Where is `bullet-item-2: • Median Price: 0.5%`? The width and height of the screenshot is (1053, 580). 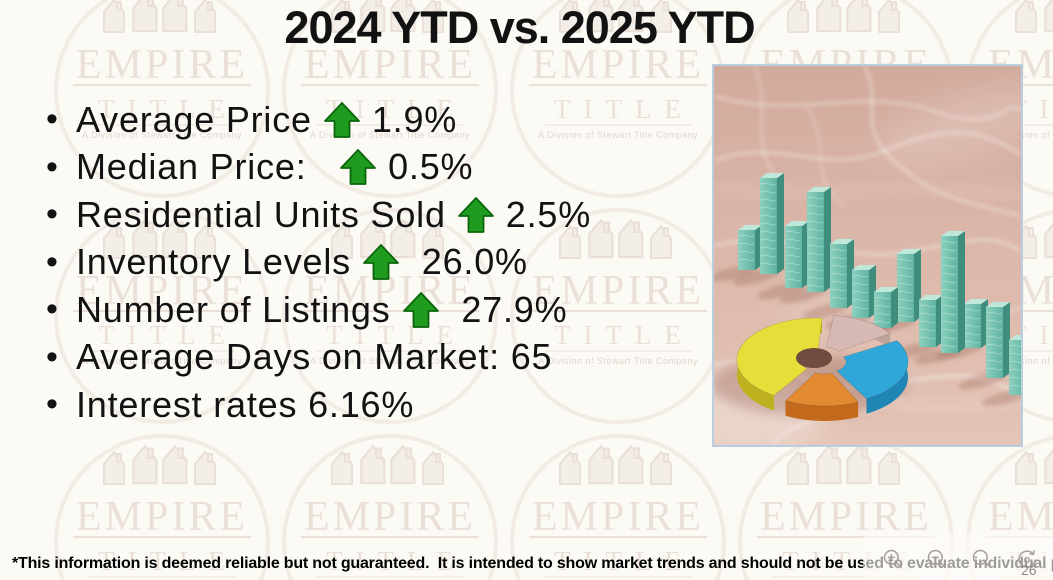
bullet-item-2: • Median Price: 0.5% is located at coordinates (318, 168).